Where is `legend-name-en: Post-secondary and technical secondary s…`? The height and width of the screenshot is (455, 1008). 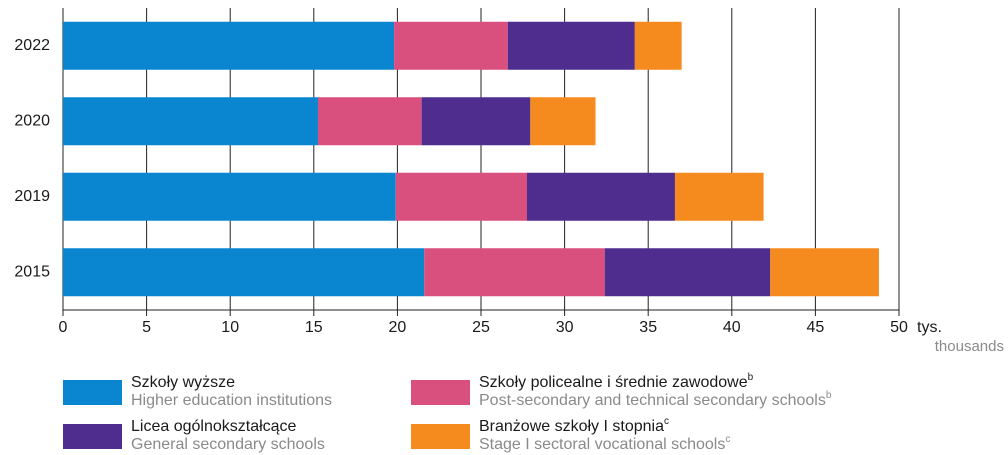 legend-name-en: Post-secondary and technical secondary s… is located at coordinates (652, 400).